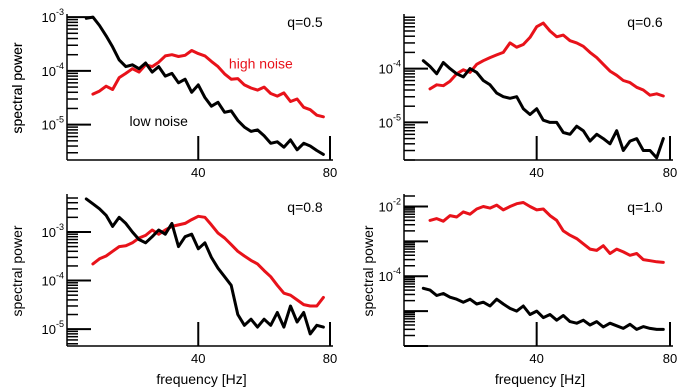 This screenshot has width=681, height=387. What do you see at coordinates (159, 121) in the screenshot?
I see `series-label: low noise` at bounding box center [159, 121].